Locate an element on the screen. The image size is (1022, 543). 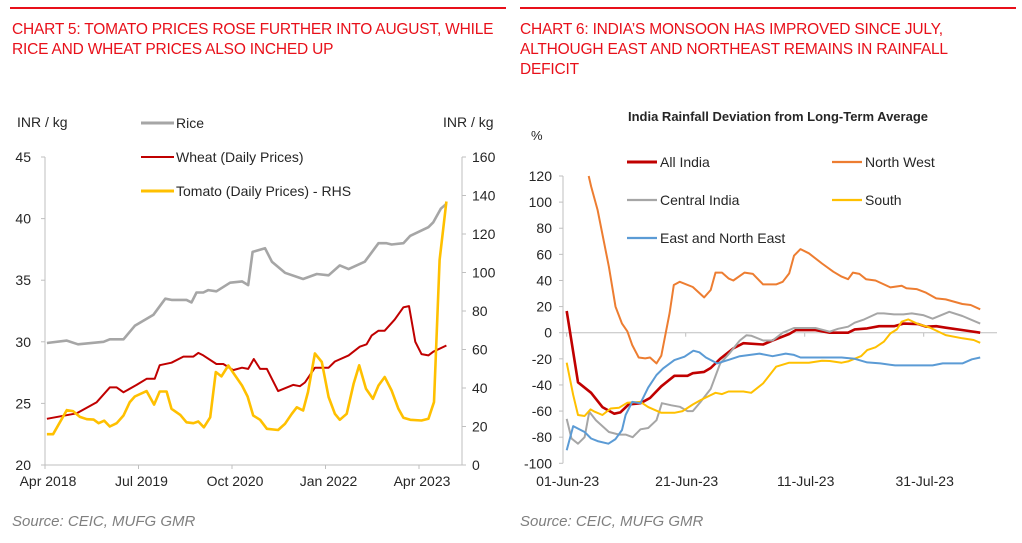
chart6-source: Source: CEIC, MUFG GMR is located at coordinates (612, 521).